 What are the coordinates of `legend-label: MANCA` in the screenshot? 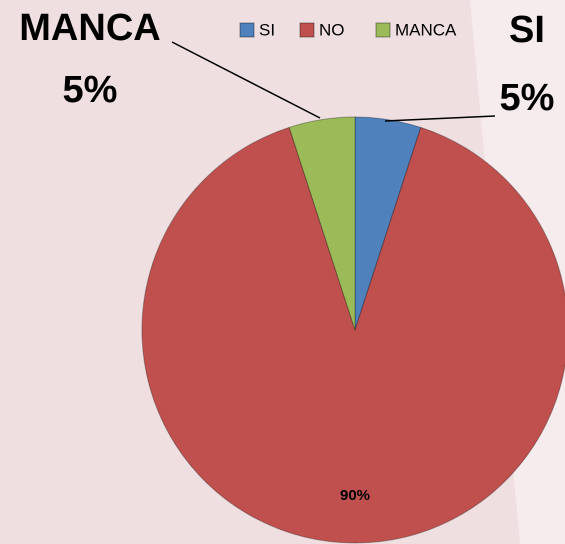 It's located at (426, 29).